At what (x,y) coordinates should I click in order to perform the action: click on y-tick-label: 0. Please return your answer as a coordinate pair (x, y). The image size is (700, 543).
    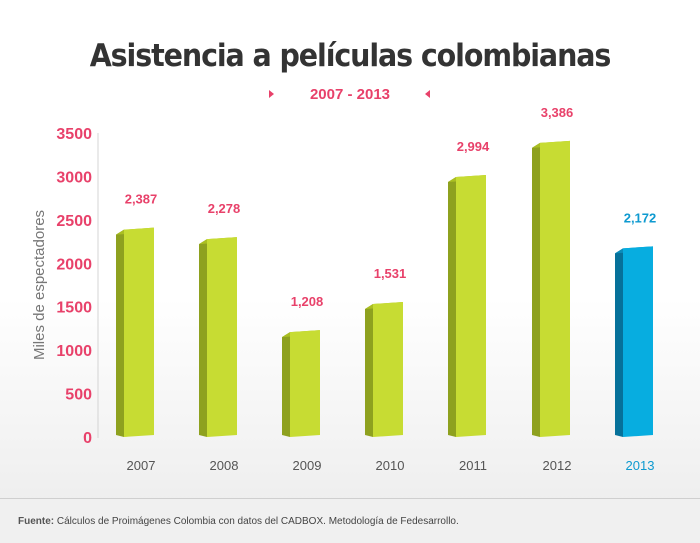
    Looking at the image, I should click on (87, 438).